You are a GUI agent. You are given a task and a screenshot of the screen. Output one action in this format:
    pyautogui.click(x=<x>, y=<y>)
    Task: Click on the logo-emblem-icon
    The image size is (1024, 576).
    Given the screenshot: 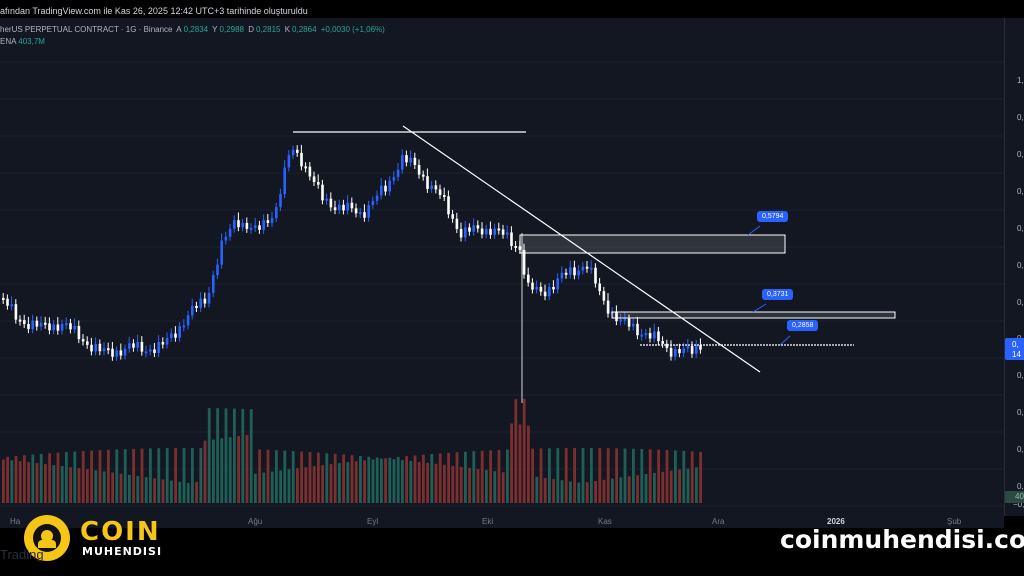 What is the action you would take?
    pyautogui.click(x=47, y=538)
    